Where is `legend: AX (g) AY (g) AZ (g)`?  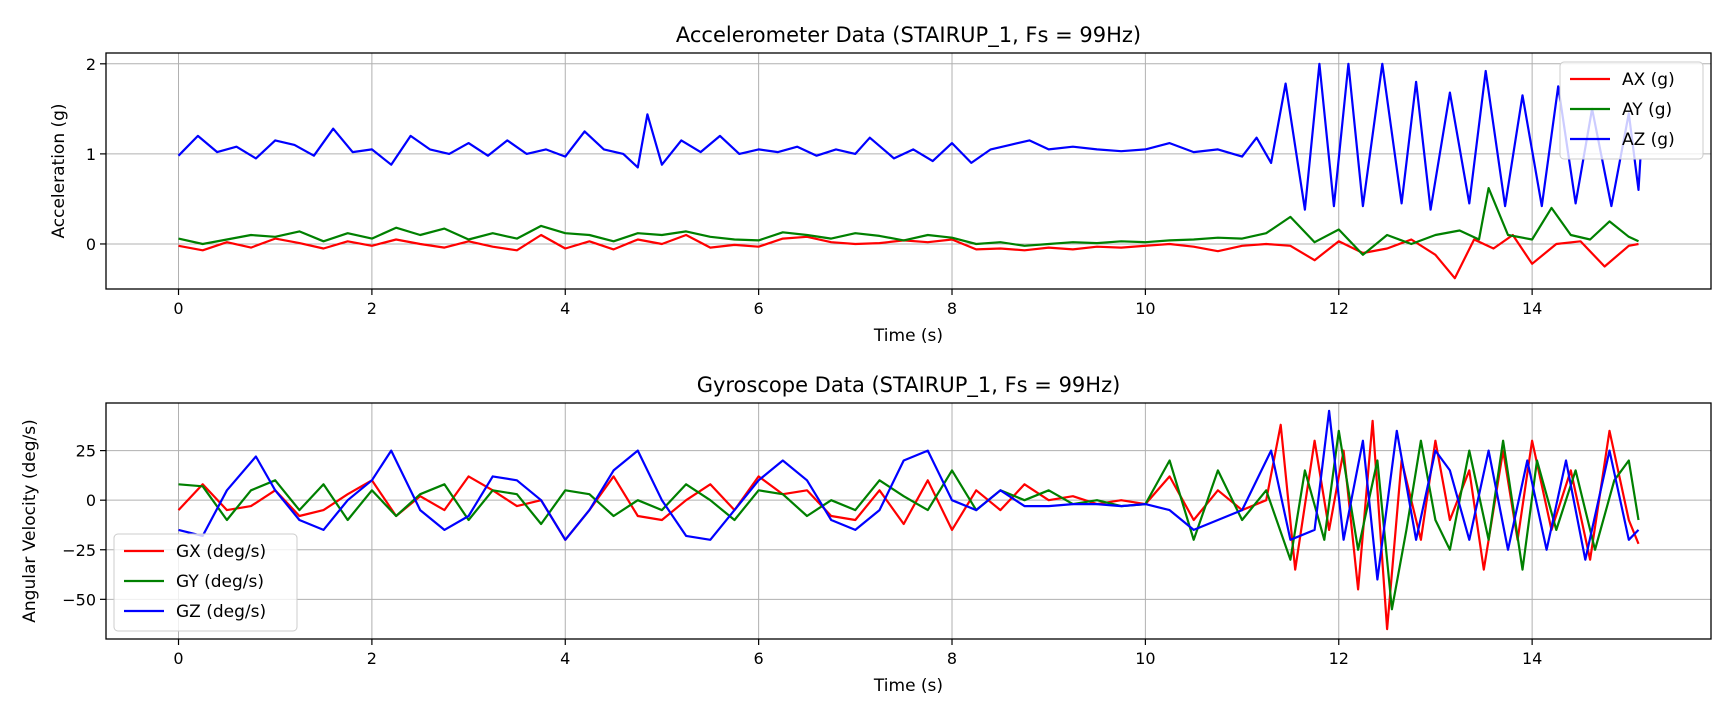 legend: AX (g) AY (g) AZ (g) is located at coordinates (1631, 110).